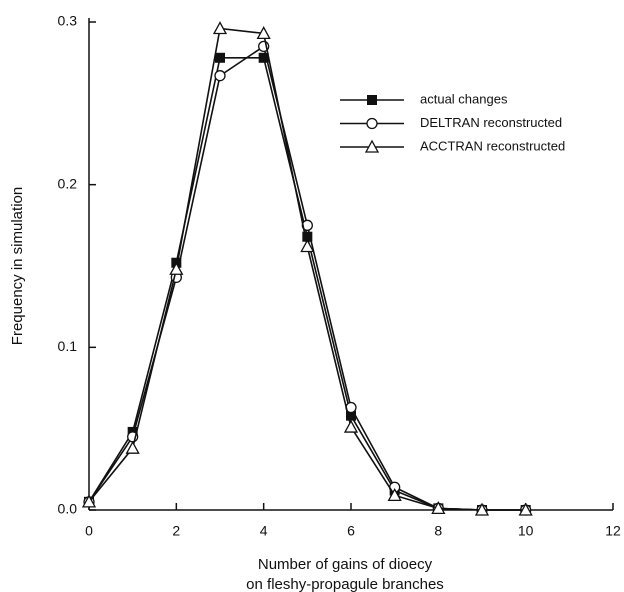  What do you see at coordinates (17, 266) in the screenshot?
I see `y-axis-label: Frequency in simulation` at bounding box center [17, 266].